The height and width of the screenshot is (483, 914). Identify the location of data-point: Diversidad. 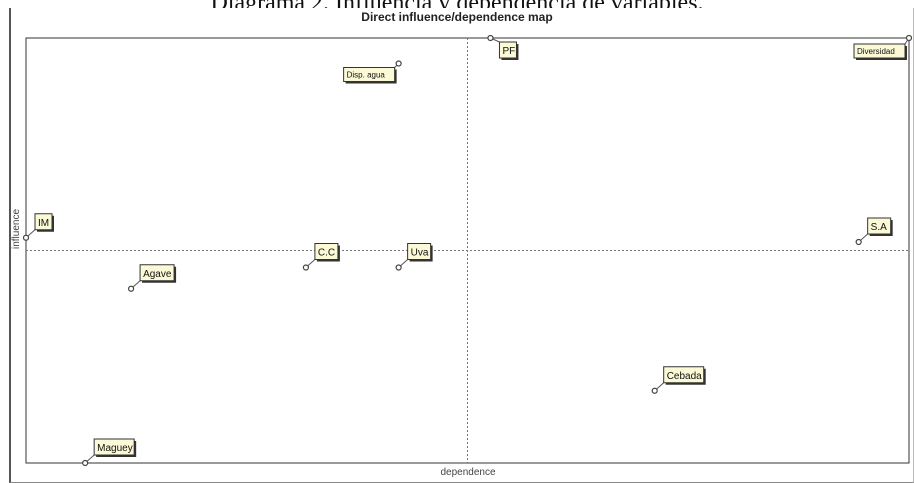
(883, 47).